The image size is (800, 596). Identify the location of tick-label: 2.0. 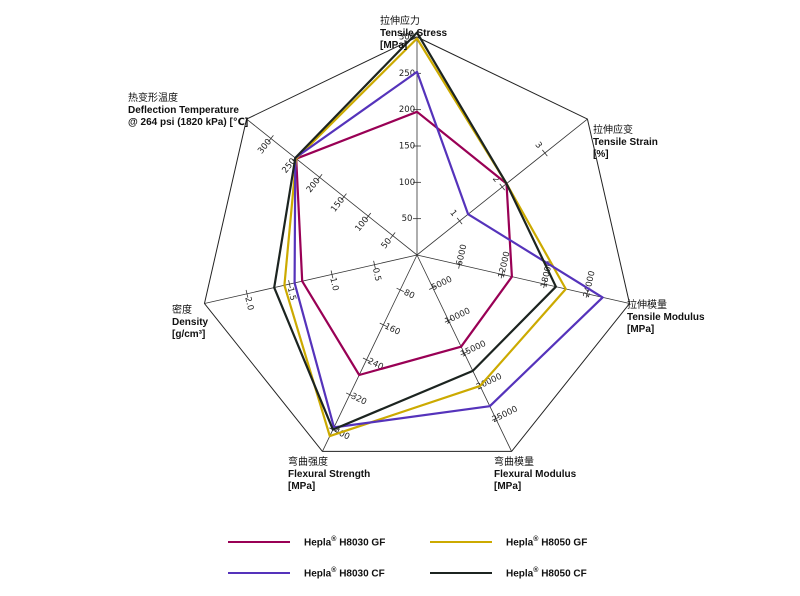
(248, 303).